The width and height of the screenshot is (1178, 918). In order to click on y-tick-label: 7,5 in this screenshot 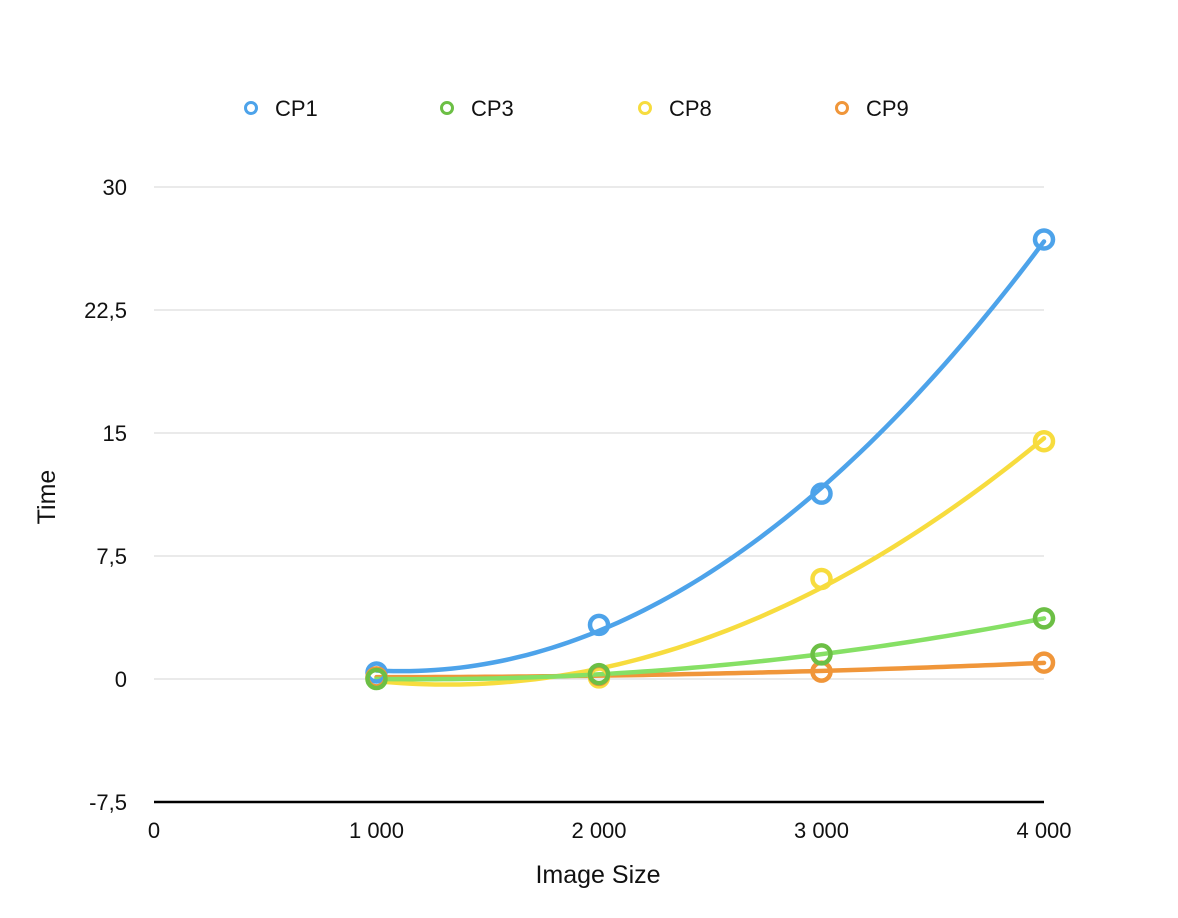, I will do `click(111, 556)`.